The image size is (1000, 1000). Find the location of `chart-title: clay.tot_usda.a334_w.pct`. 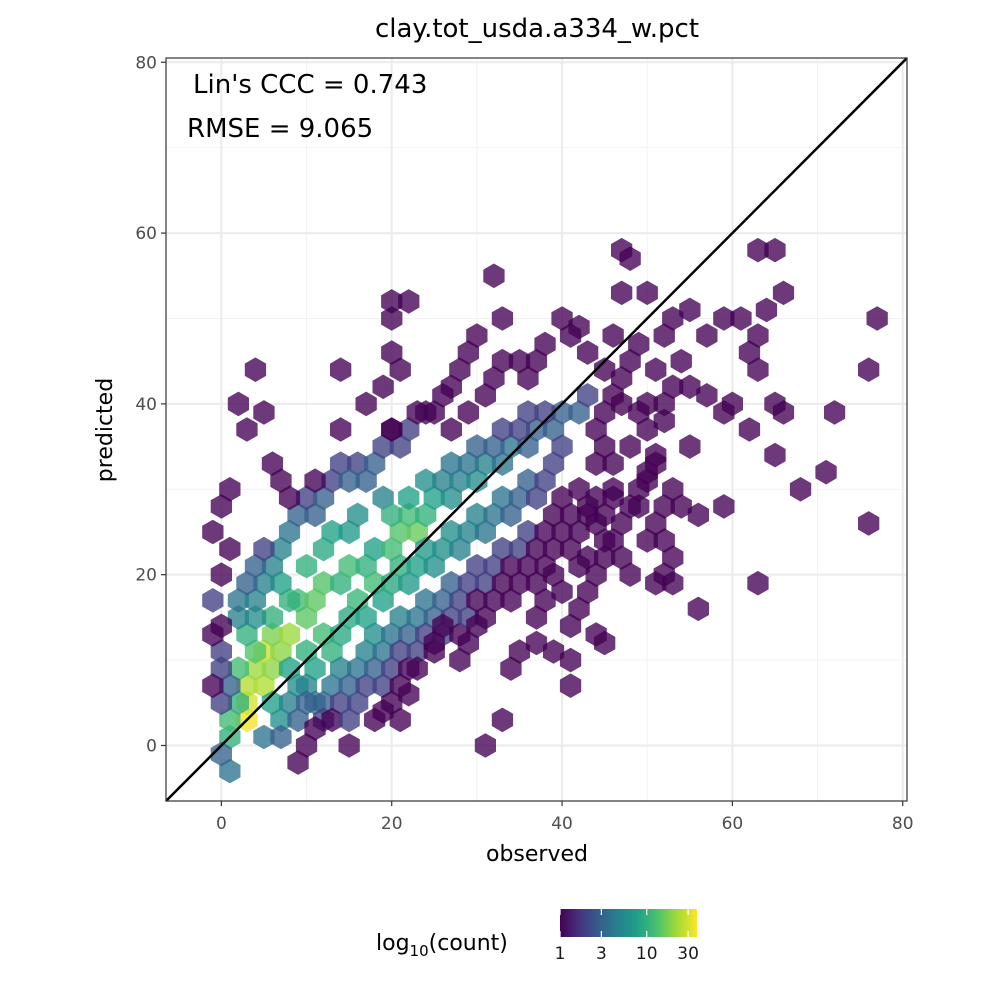

chart-title: clay.tot_usda.a334_w.pct is located at coordinates (537, 29).